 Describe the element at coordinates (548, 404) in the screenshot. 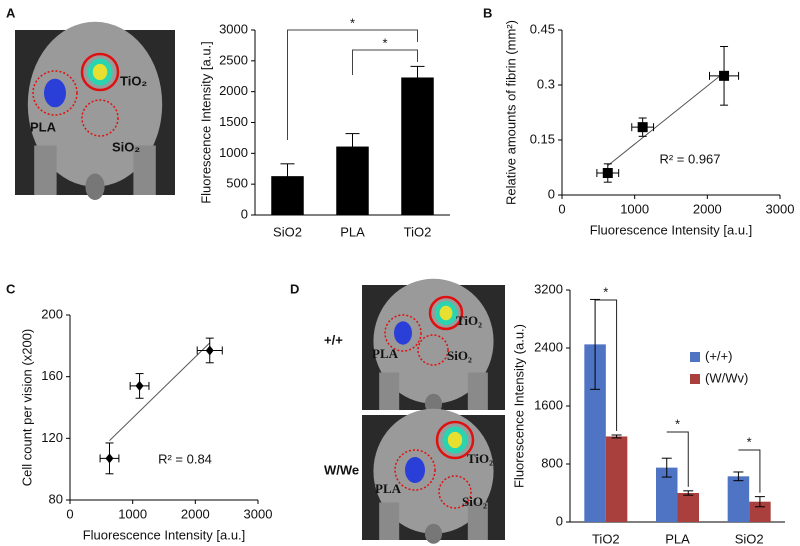

I see `y-tick-label: 1600` at that location.